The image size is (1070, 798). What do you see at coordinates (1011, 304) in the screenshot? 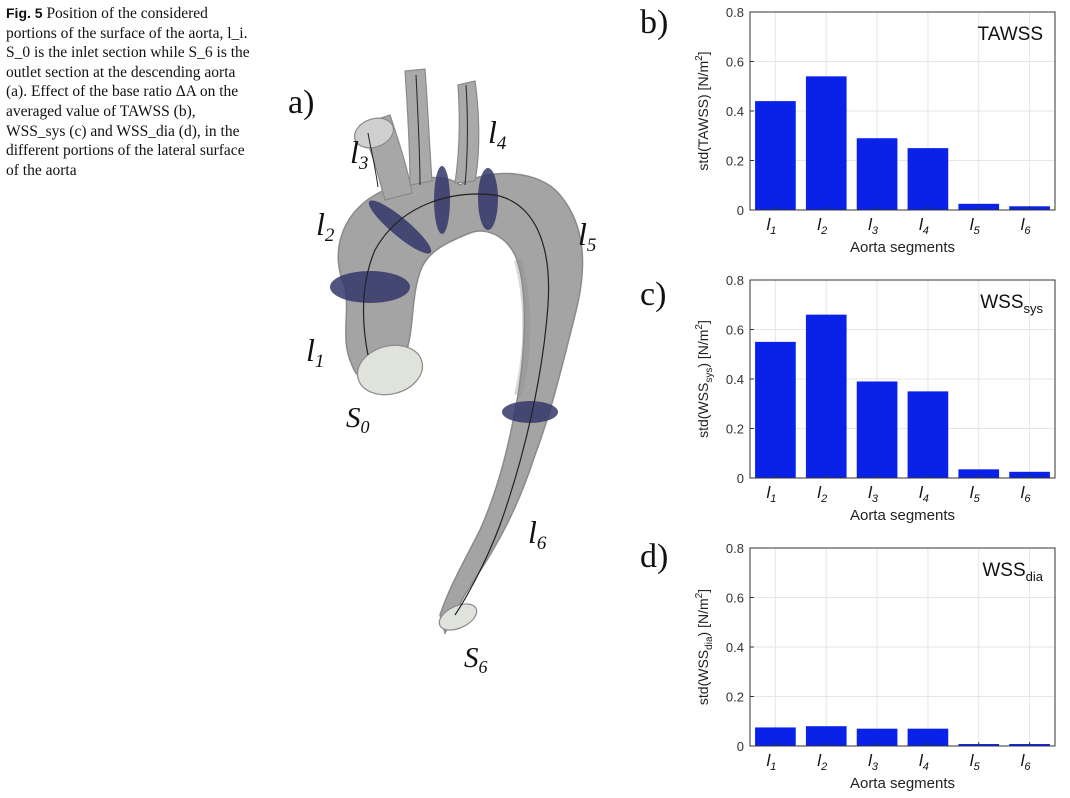
I see `chart-title: WSSsys` at bounding box center [1011, 304].